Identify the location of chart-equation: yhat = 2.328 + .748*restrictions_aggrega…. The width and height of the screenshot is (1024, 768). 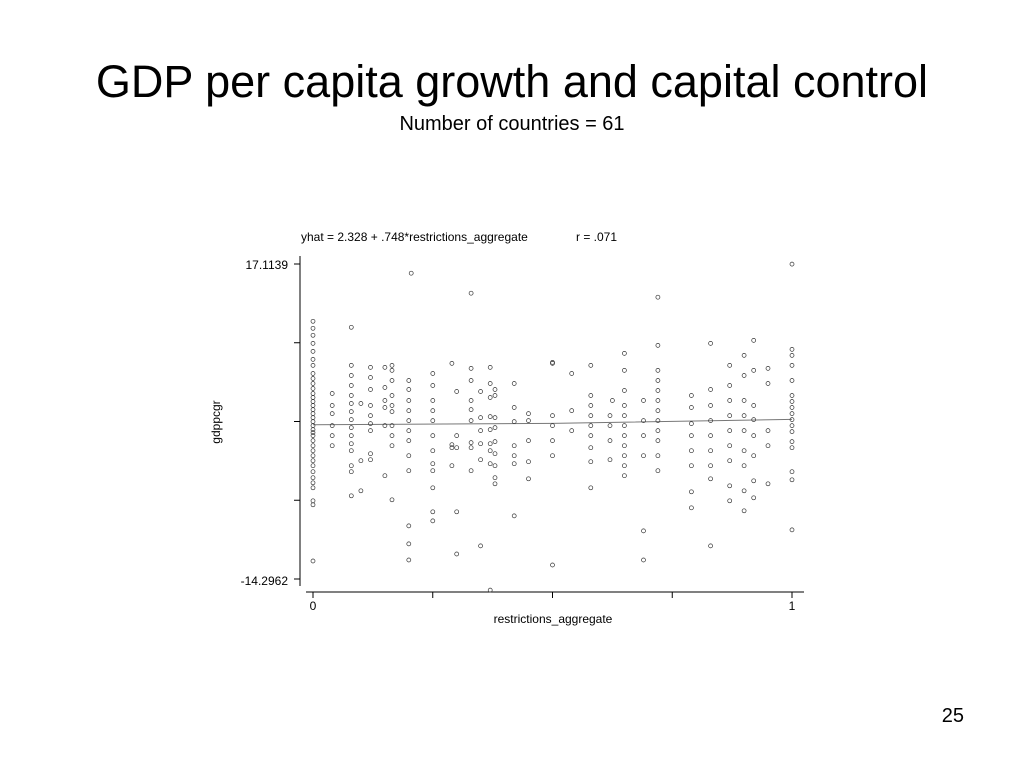
(414, 237).